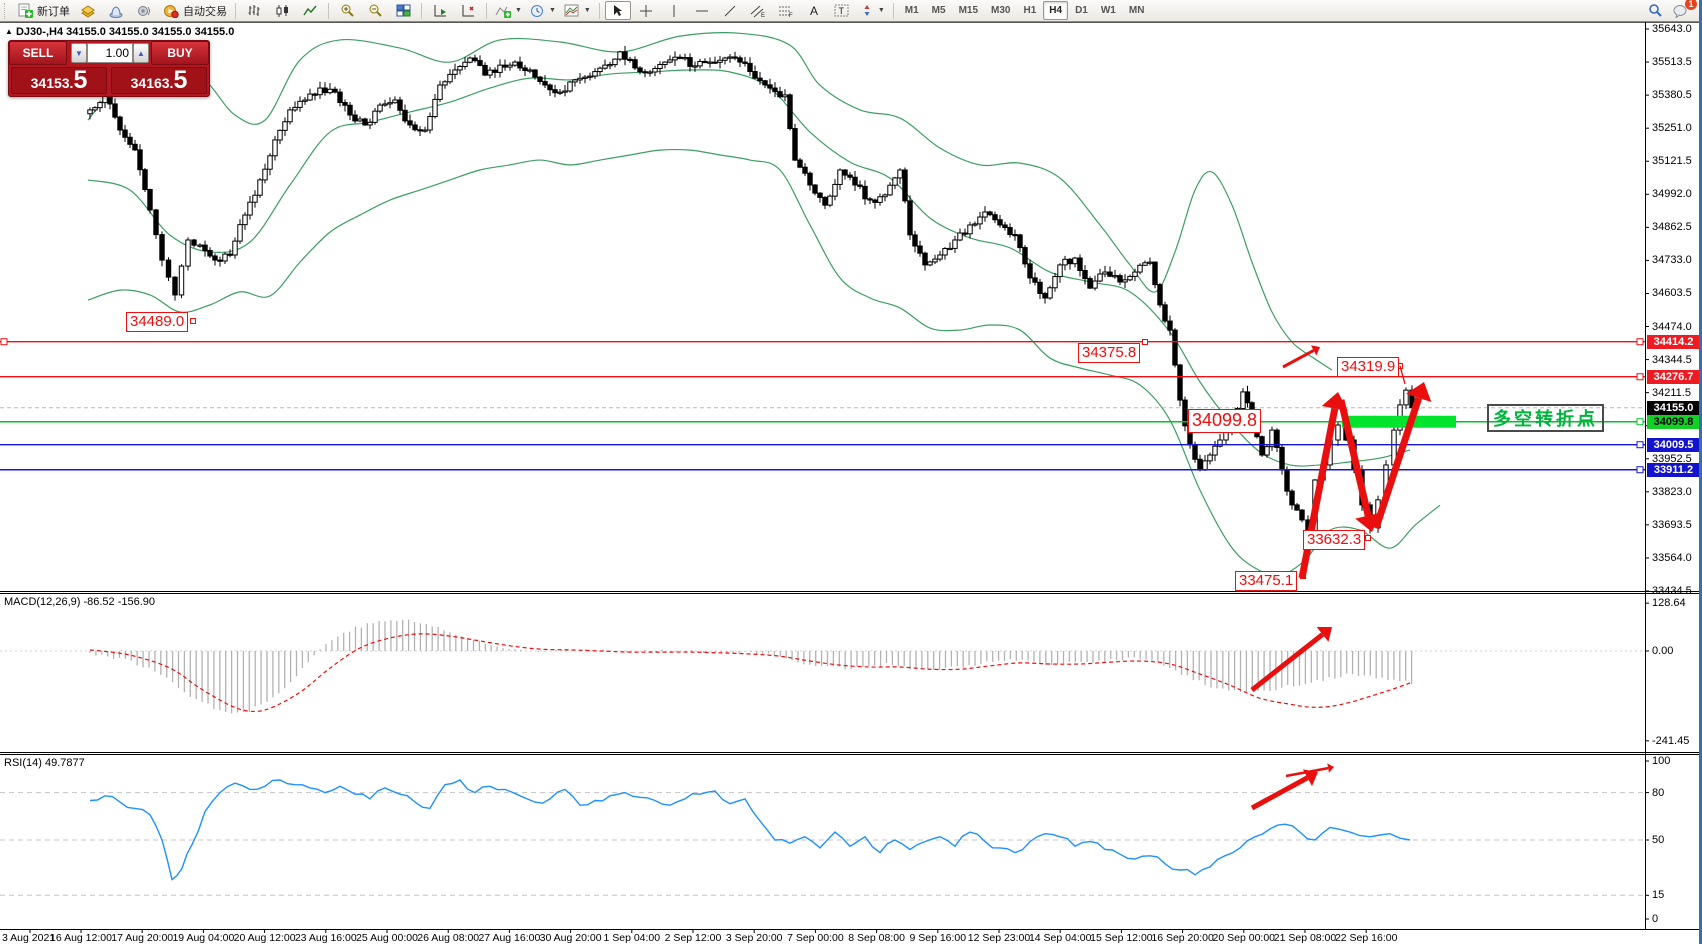  Describe the element at coordinates (1368, 367) in the screenshot. I see `price-flag-34319.9: 34319.9` at that location.